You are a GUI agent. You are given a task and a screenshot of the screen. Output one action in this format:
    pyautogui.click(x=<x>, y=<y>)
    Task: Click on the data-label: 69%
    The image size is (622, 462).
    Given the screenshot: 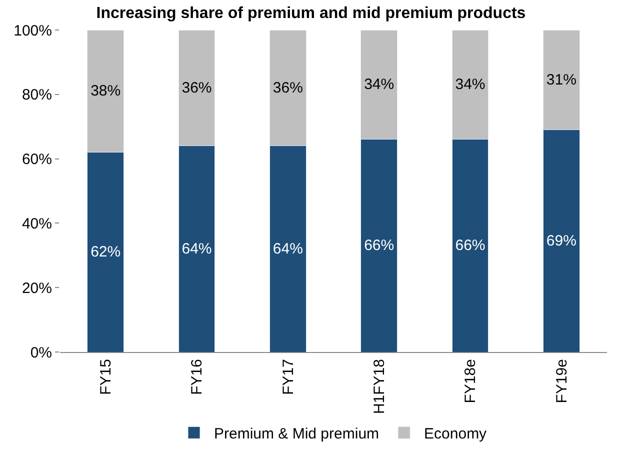 What is the action you would take?
    pyautogui.click(x=561, y=241)
    